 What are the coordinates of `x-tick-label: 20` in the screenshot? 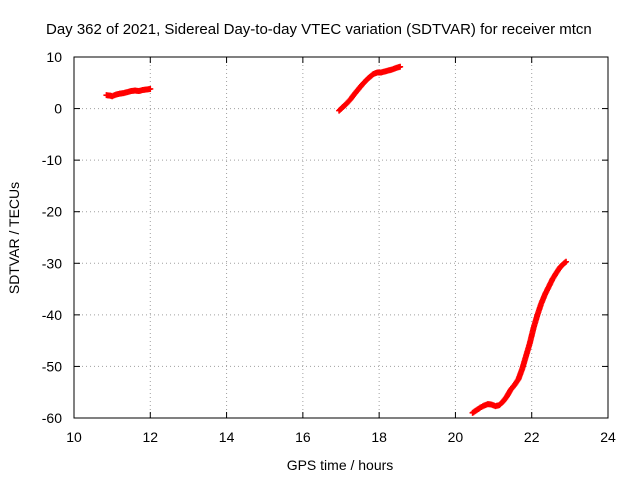 It's located at (456, 437).